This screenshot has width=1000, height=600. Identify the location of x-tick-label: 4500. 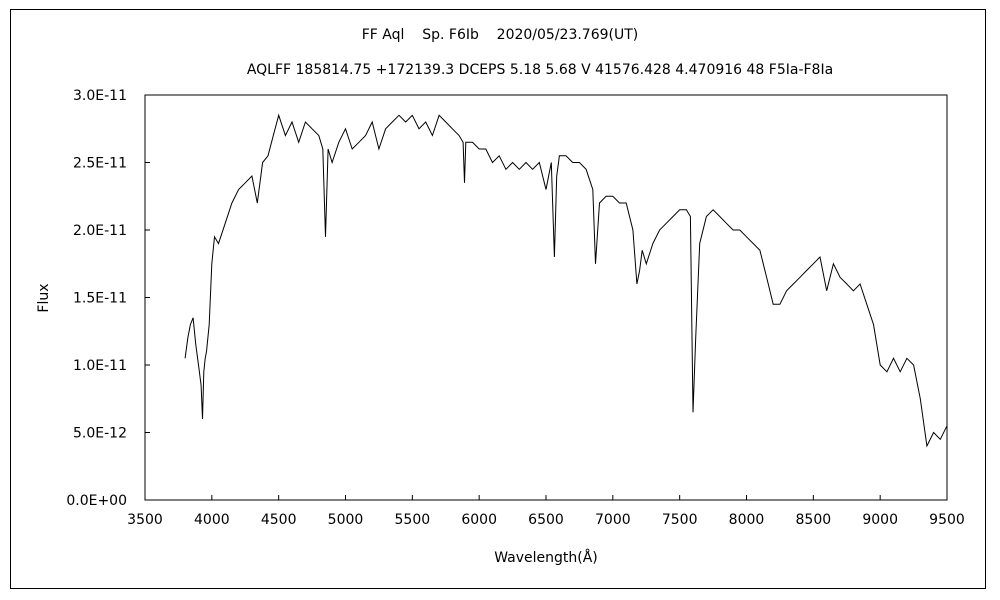
(279, 520).